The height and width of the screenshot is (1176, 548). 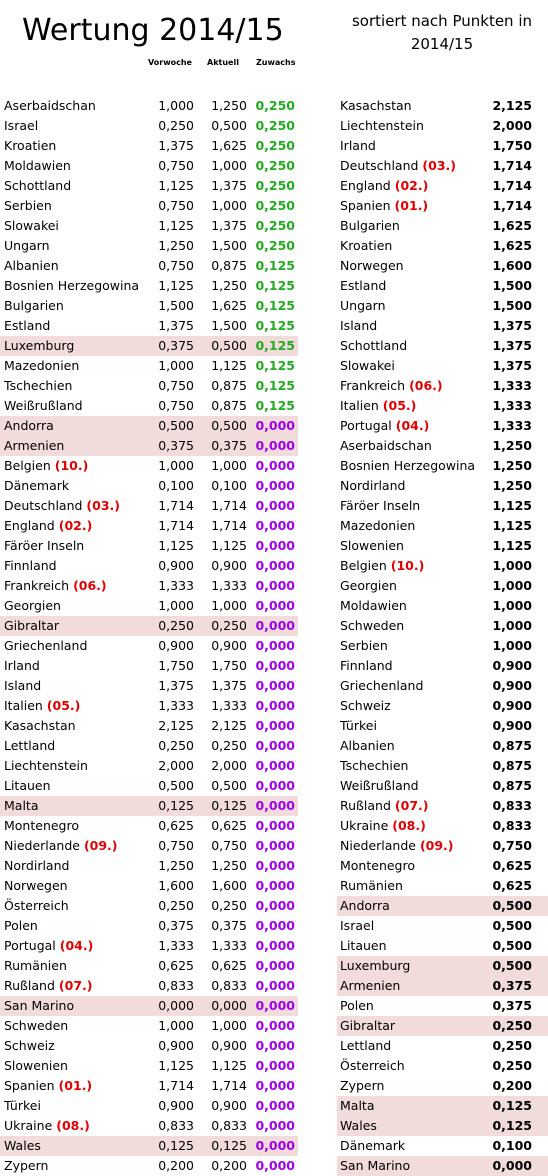 I want to click on previous-value: 1,125, so click(x=176, y=1065).